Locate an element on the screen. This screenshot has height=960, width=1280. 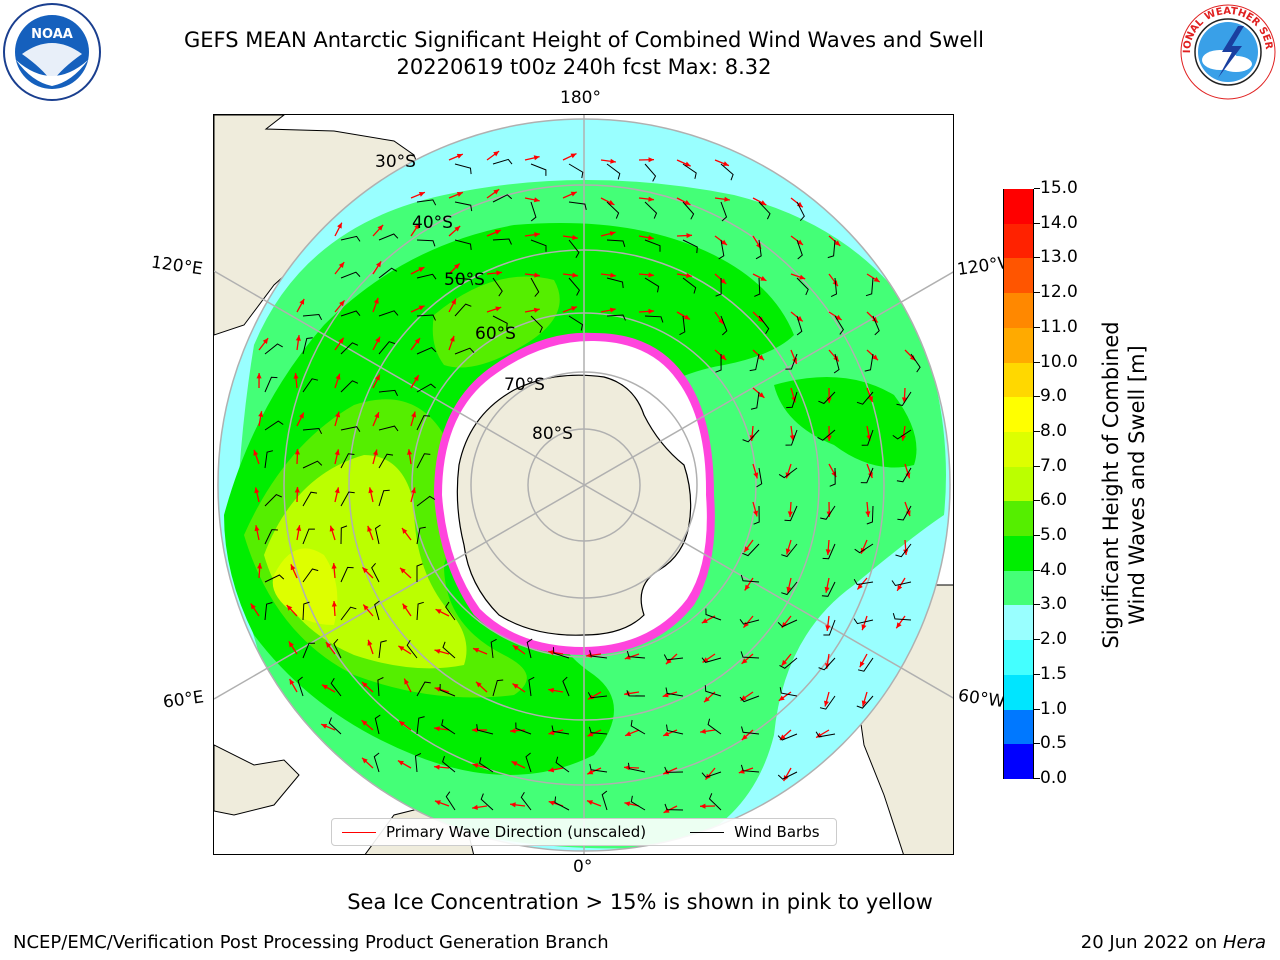
colorbar-tick-label: 0.5 is located at coordinates (1054, 743).